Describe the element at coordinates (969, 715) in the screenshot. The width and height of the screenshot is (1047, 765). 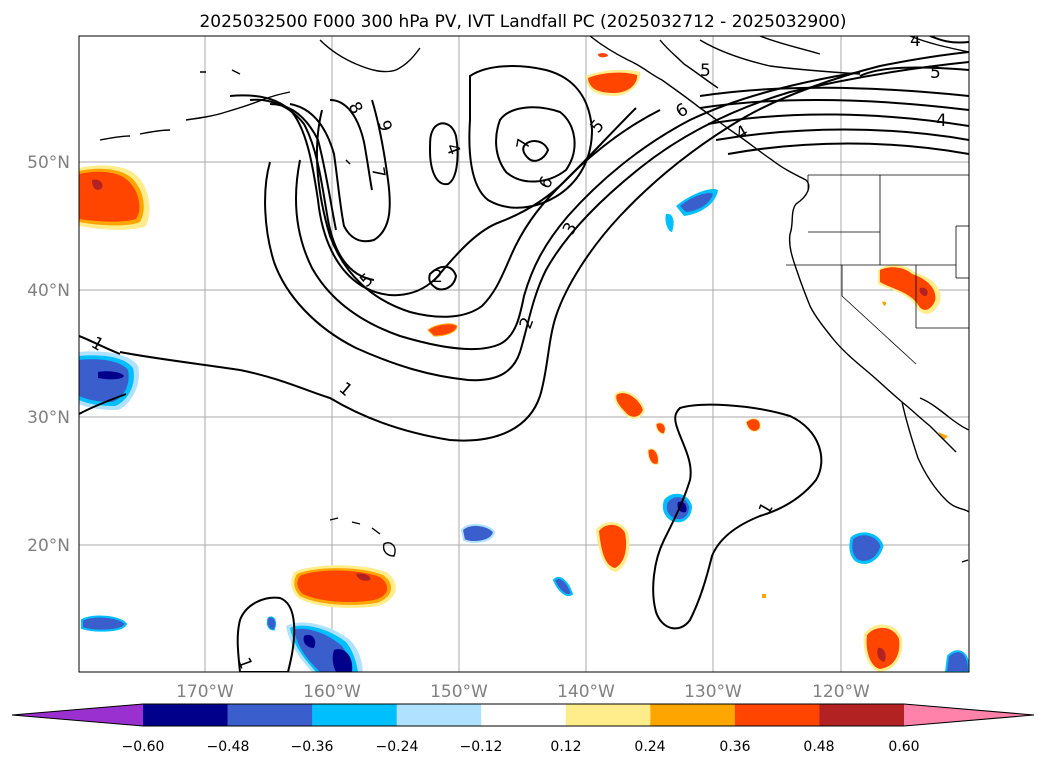
I see `colorbar-extend-high` at that location.